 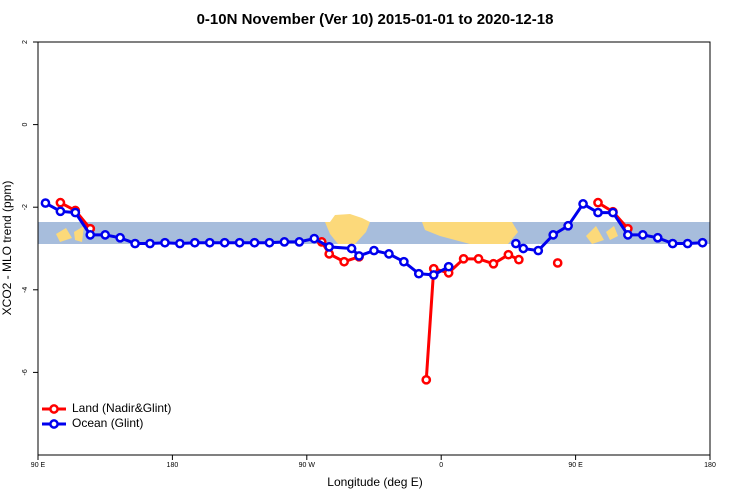 What do you see at coordinates (441, 465) in the screenshot?
I see `x-tick-label: 0` at bounding box center [441, 465].